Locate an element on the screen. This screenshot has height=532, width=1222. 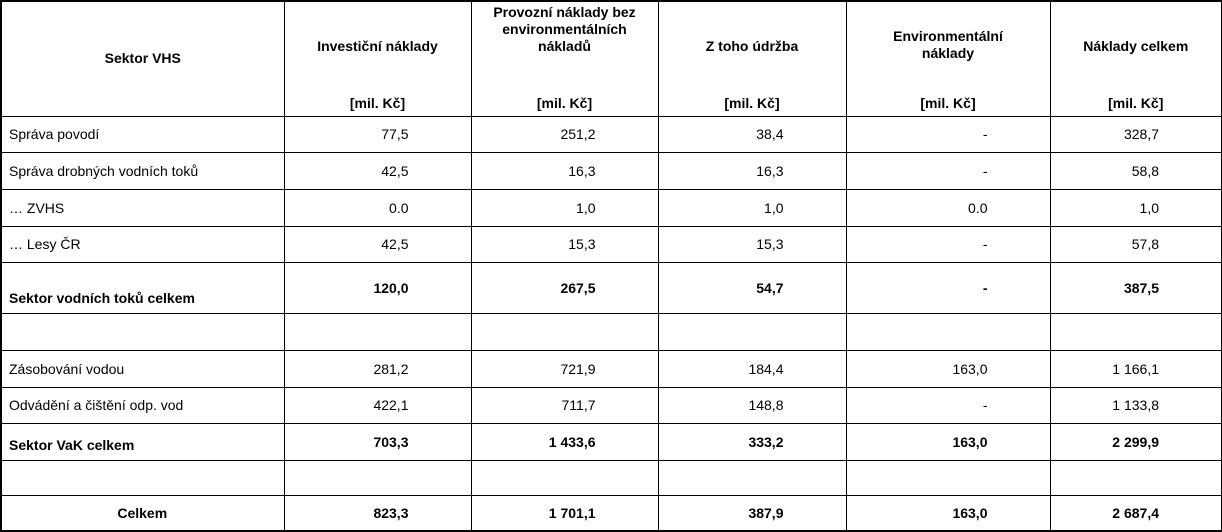
cell-value: 1 433,6 is located at coordinates (564, 441).